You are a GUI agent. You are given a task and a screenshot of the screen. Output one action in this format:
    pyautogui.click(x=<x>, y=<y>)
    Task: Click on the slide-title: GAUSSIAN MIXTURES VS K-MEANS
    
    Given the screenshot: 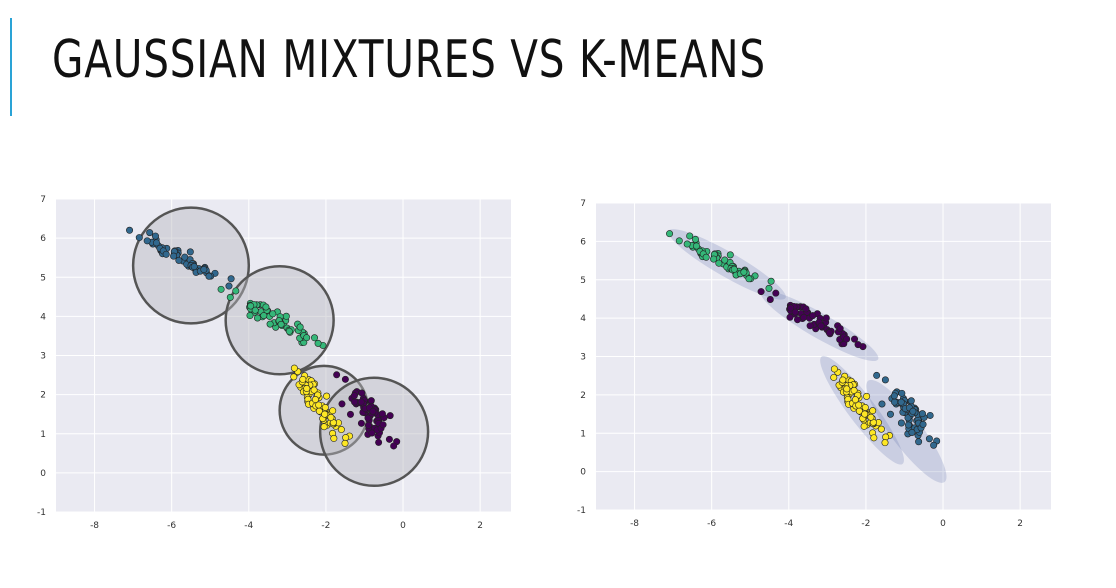 What is the action you would take?
    pyautogui.click(x=409, y=60)
    